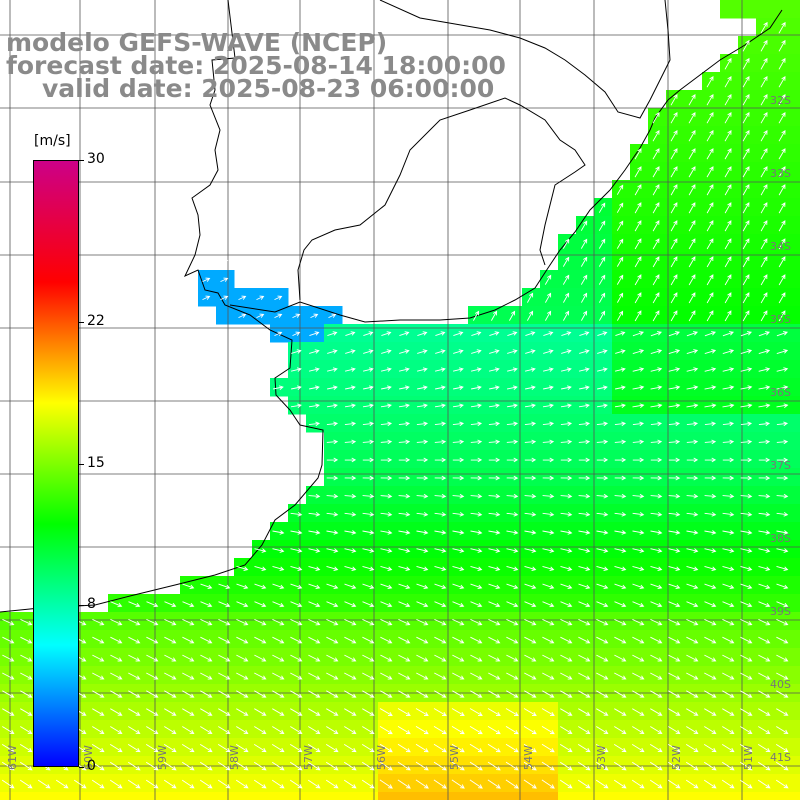 The image size is (800, 800). Describe the element at coordinates (12, 757) in the screenshot. I see `longitude-label: 61W` at that location.